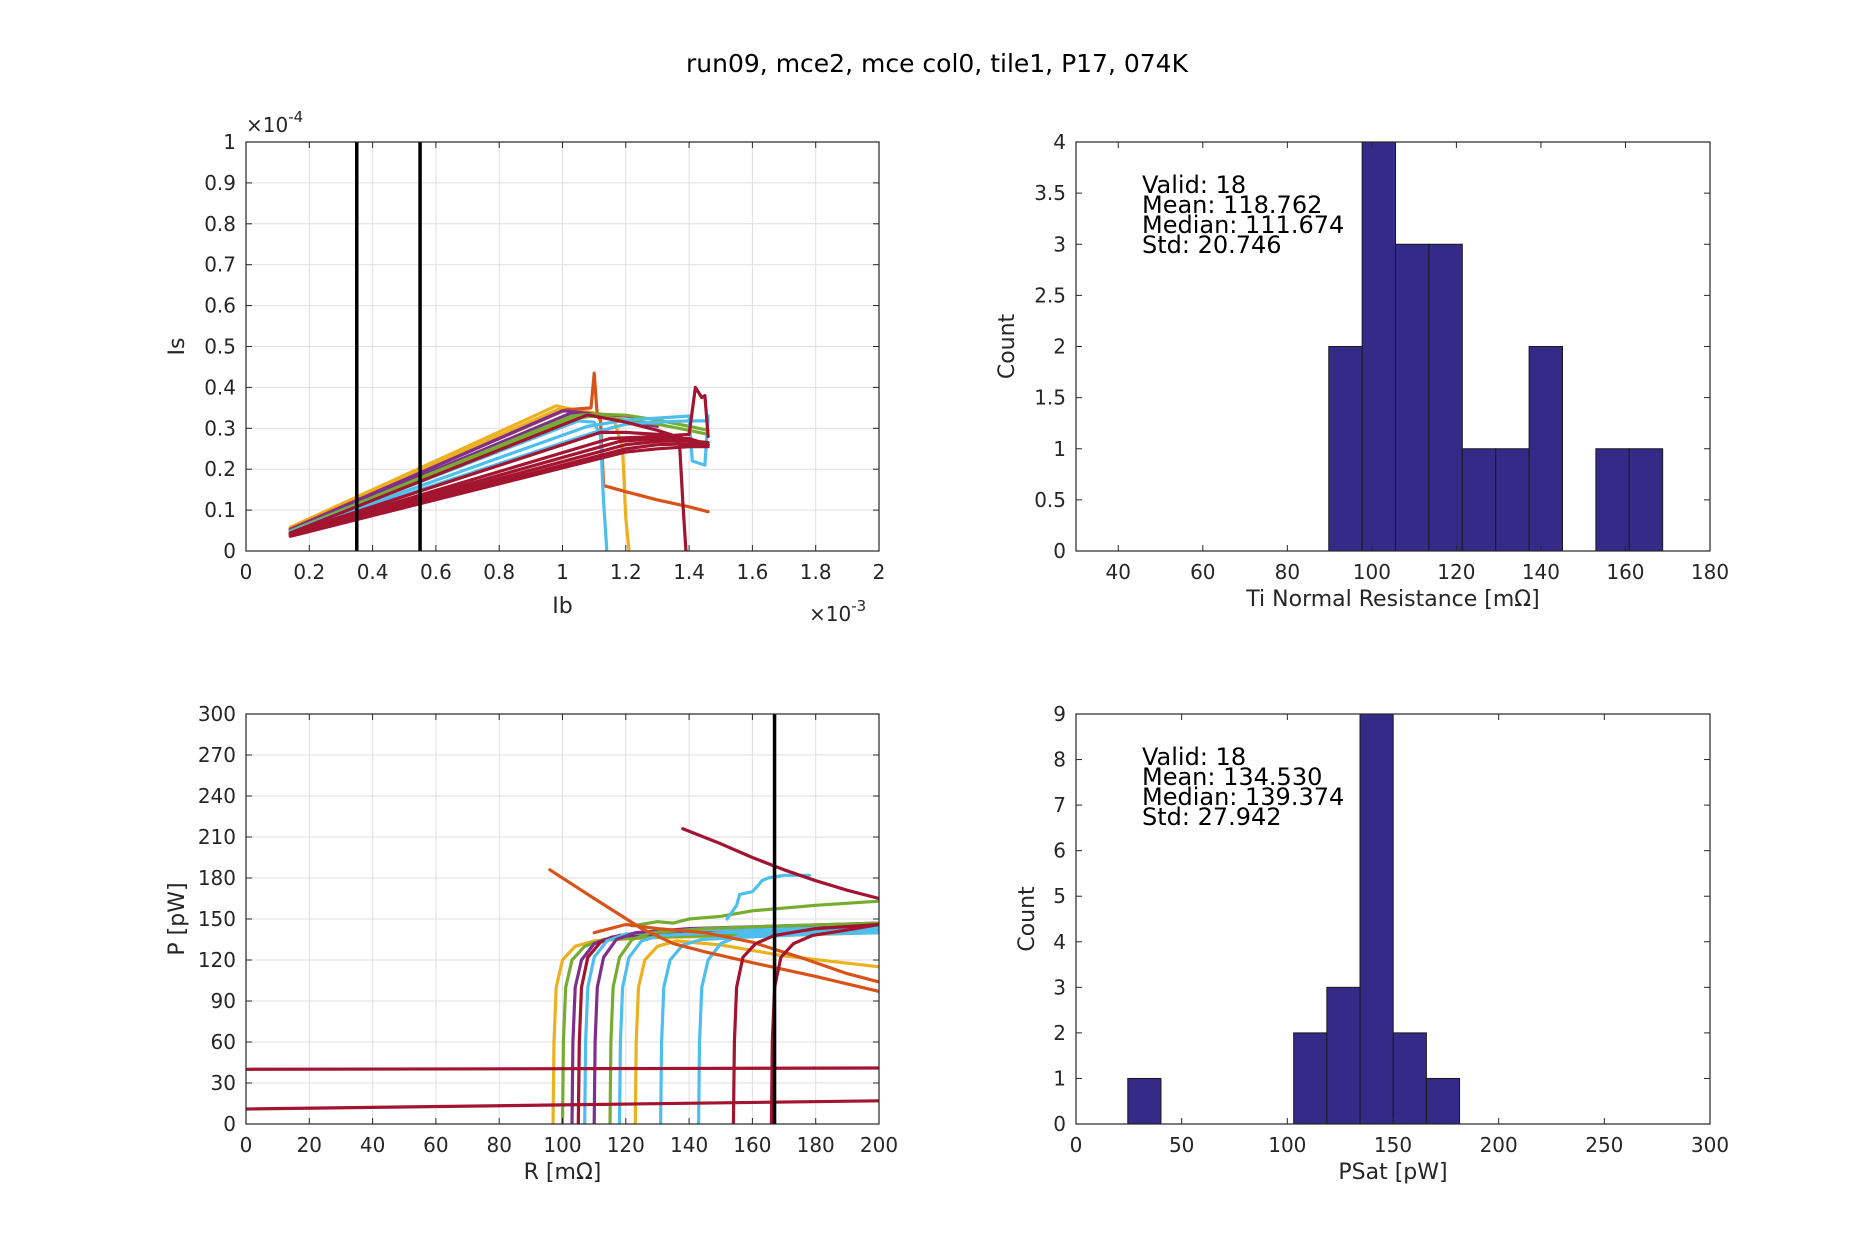  I want to click on x-tick-label: 150, so click(1393, 1145).